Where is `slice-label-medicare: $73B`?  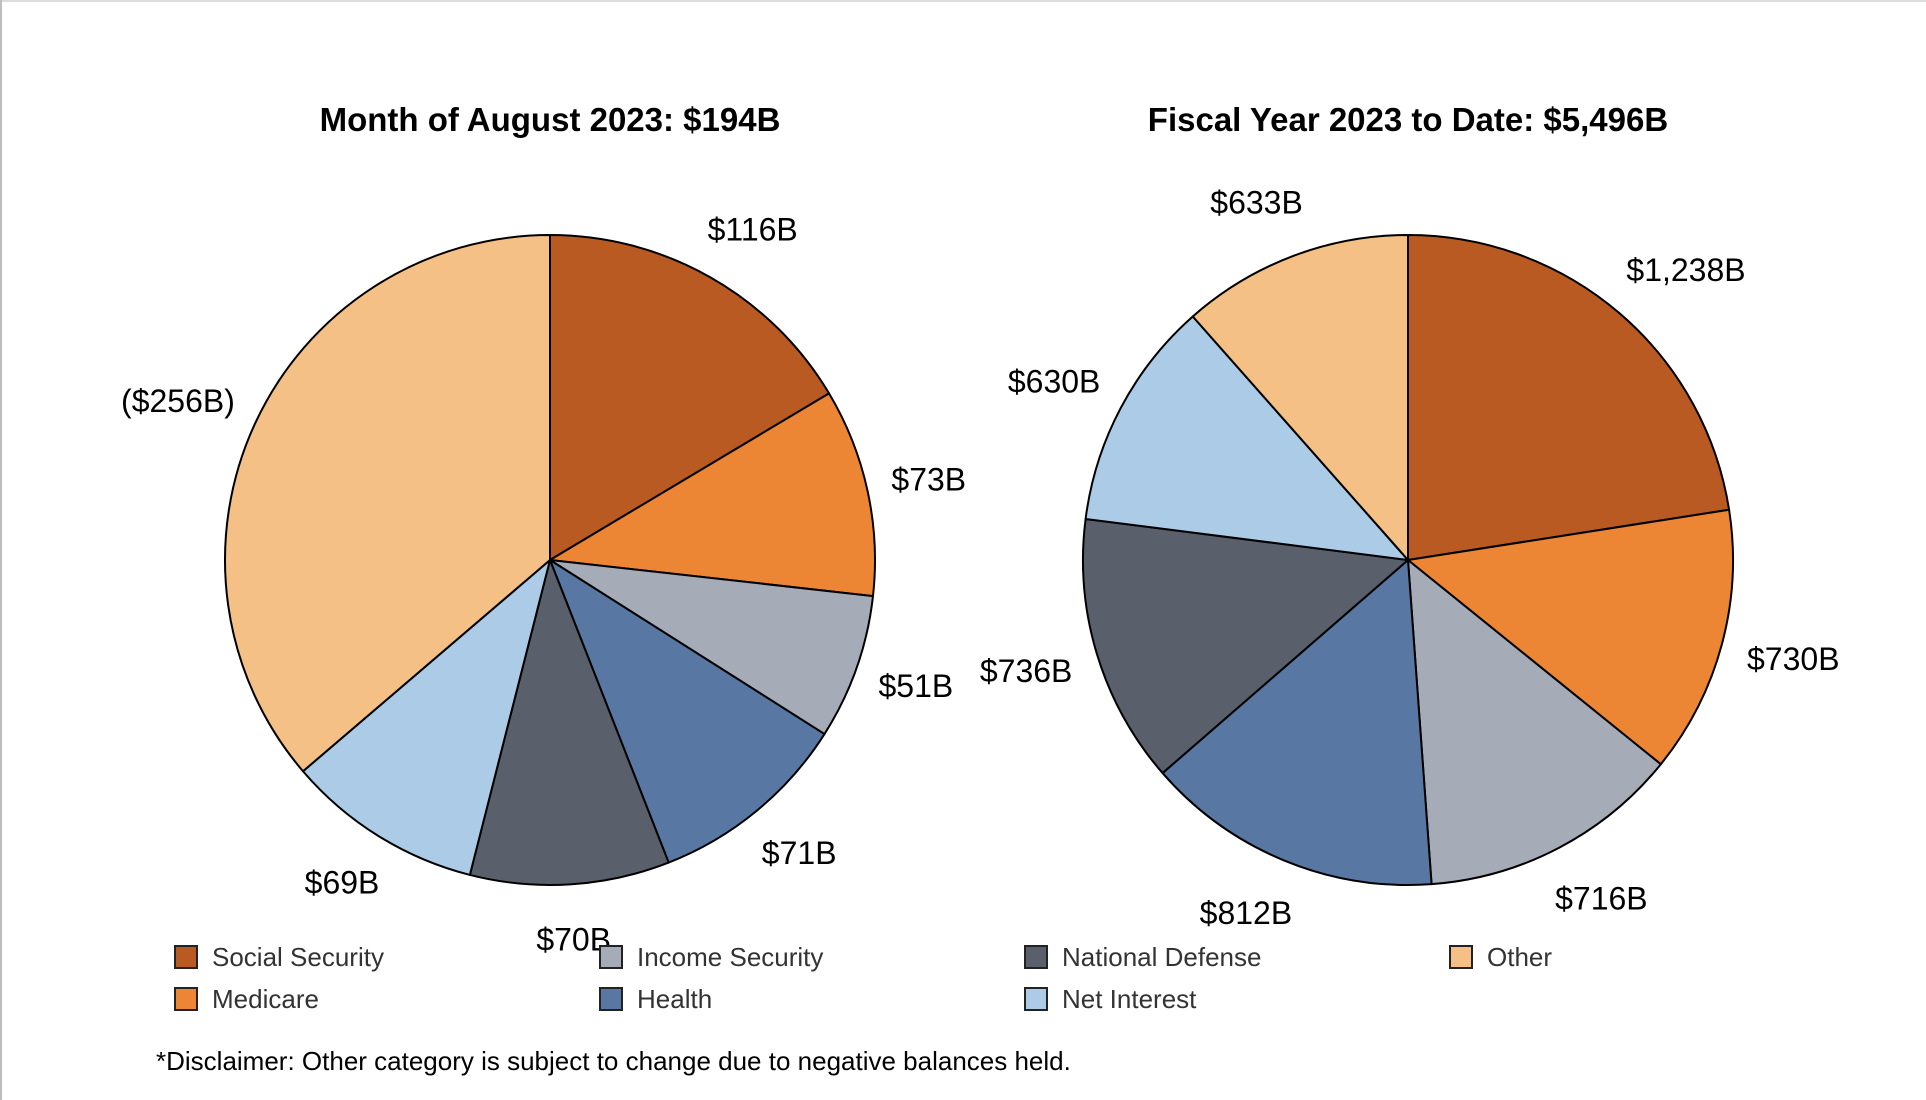
slice-label-medicare: $73B is located at coordinates (928, 480).